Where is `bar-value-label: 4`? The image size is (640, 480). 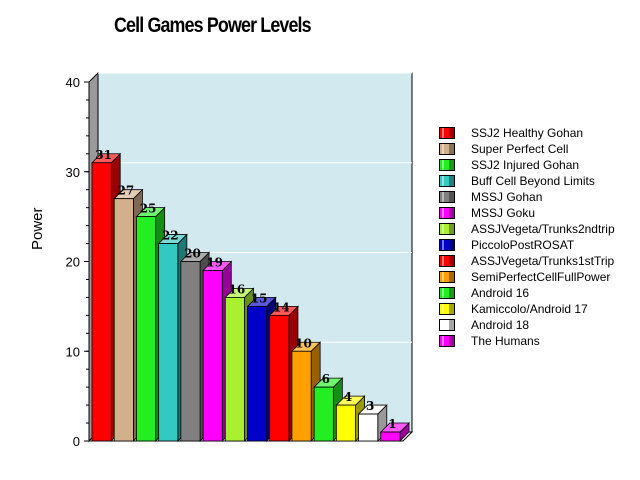 bar-value-label: 4 is located at coordinates (348, 397).